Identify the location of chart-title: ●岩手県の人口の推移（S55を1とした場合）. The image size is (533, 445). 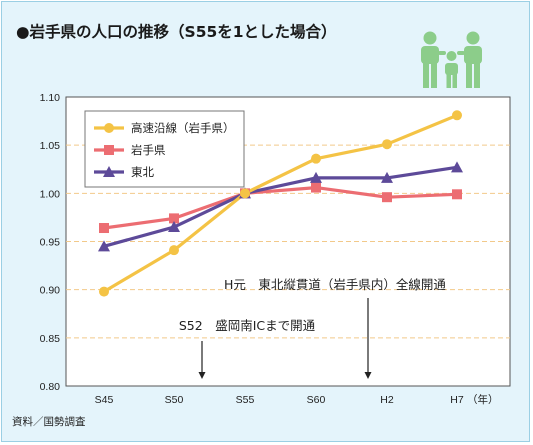
(176, 31).